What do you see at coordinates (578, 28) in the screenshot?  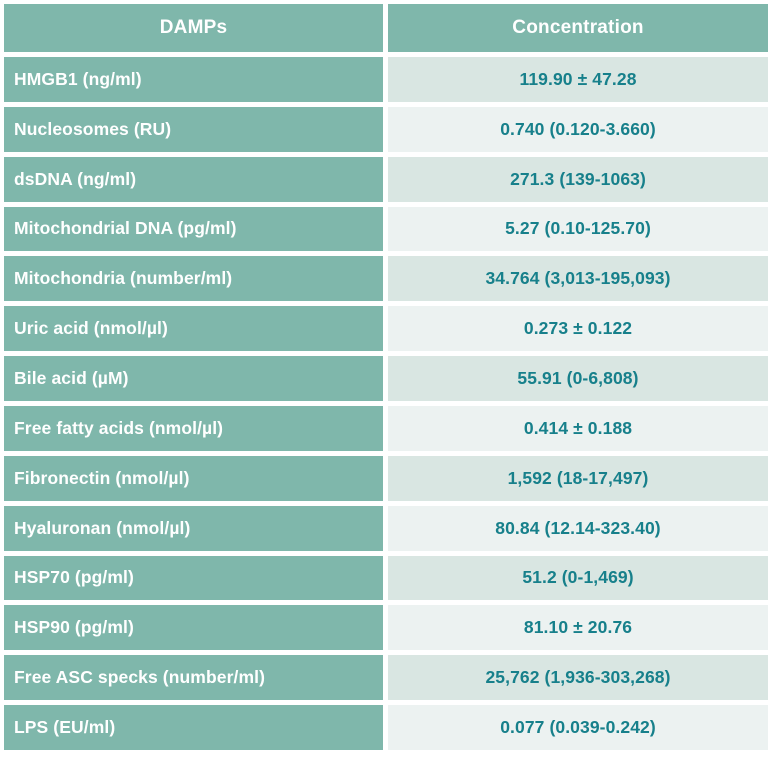 I see `header-concentration-column: Concentration` at bounding box center [578, 28].